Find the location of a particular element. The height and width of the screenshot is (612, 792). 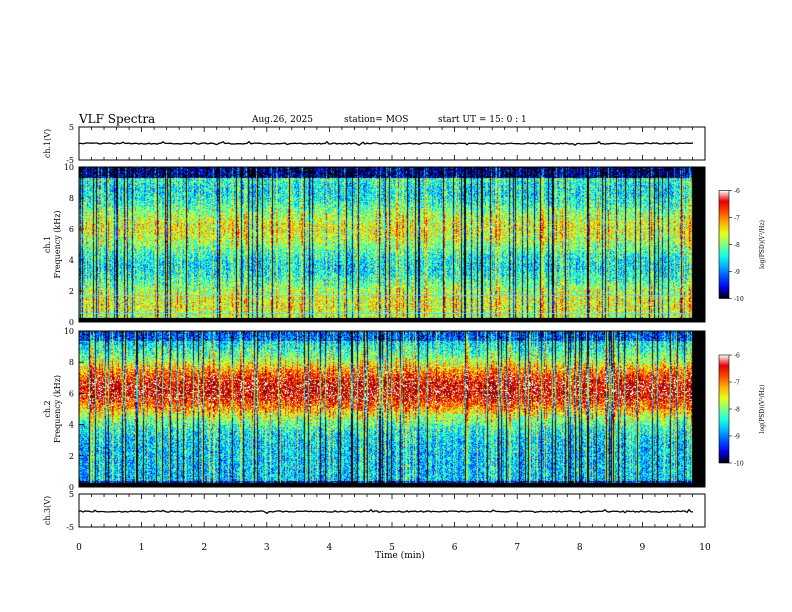

x-tick-label: 2 is located at coordinates (204, 548).